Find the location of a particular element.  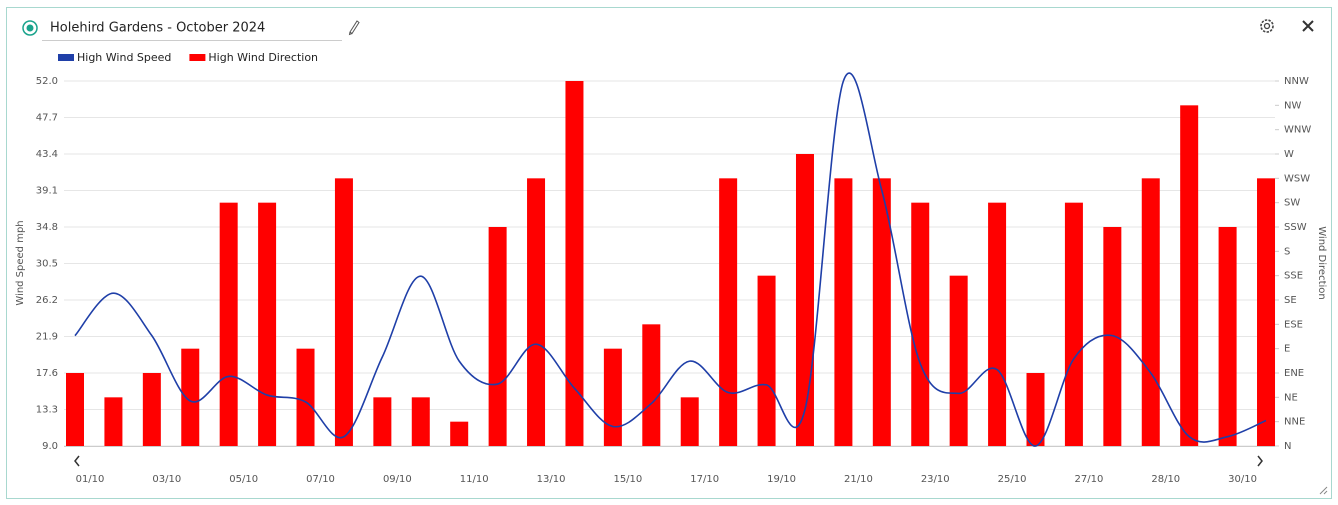

x-tick-label: 01/10 is located at coordinates (90, 479).